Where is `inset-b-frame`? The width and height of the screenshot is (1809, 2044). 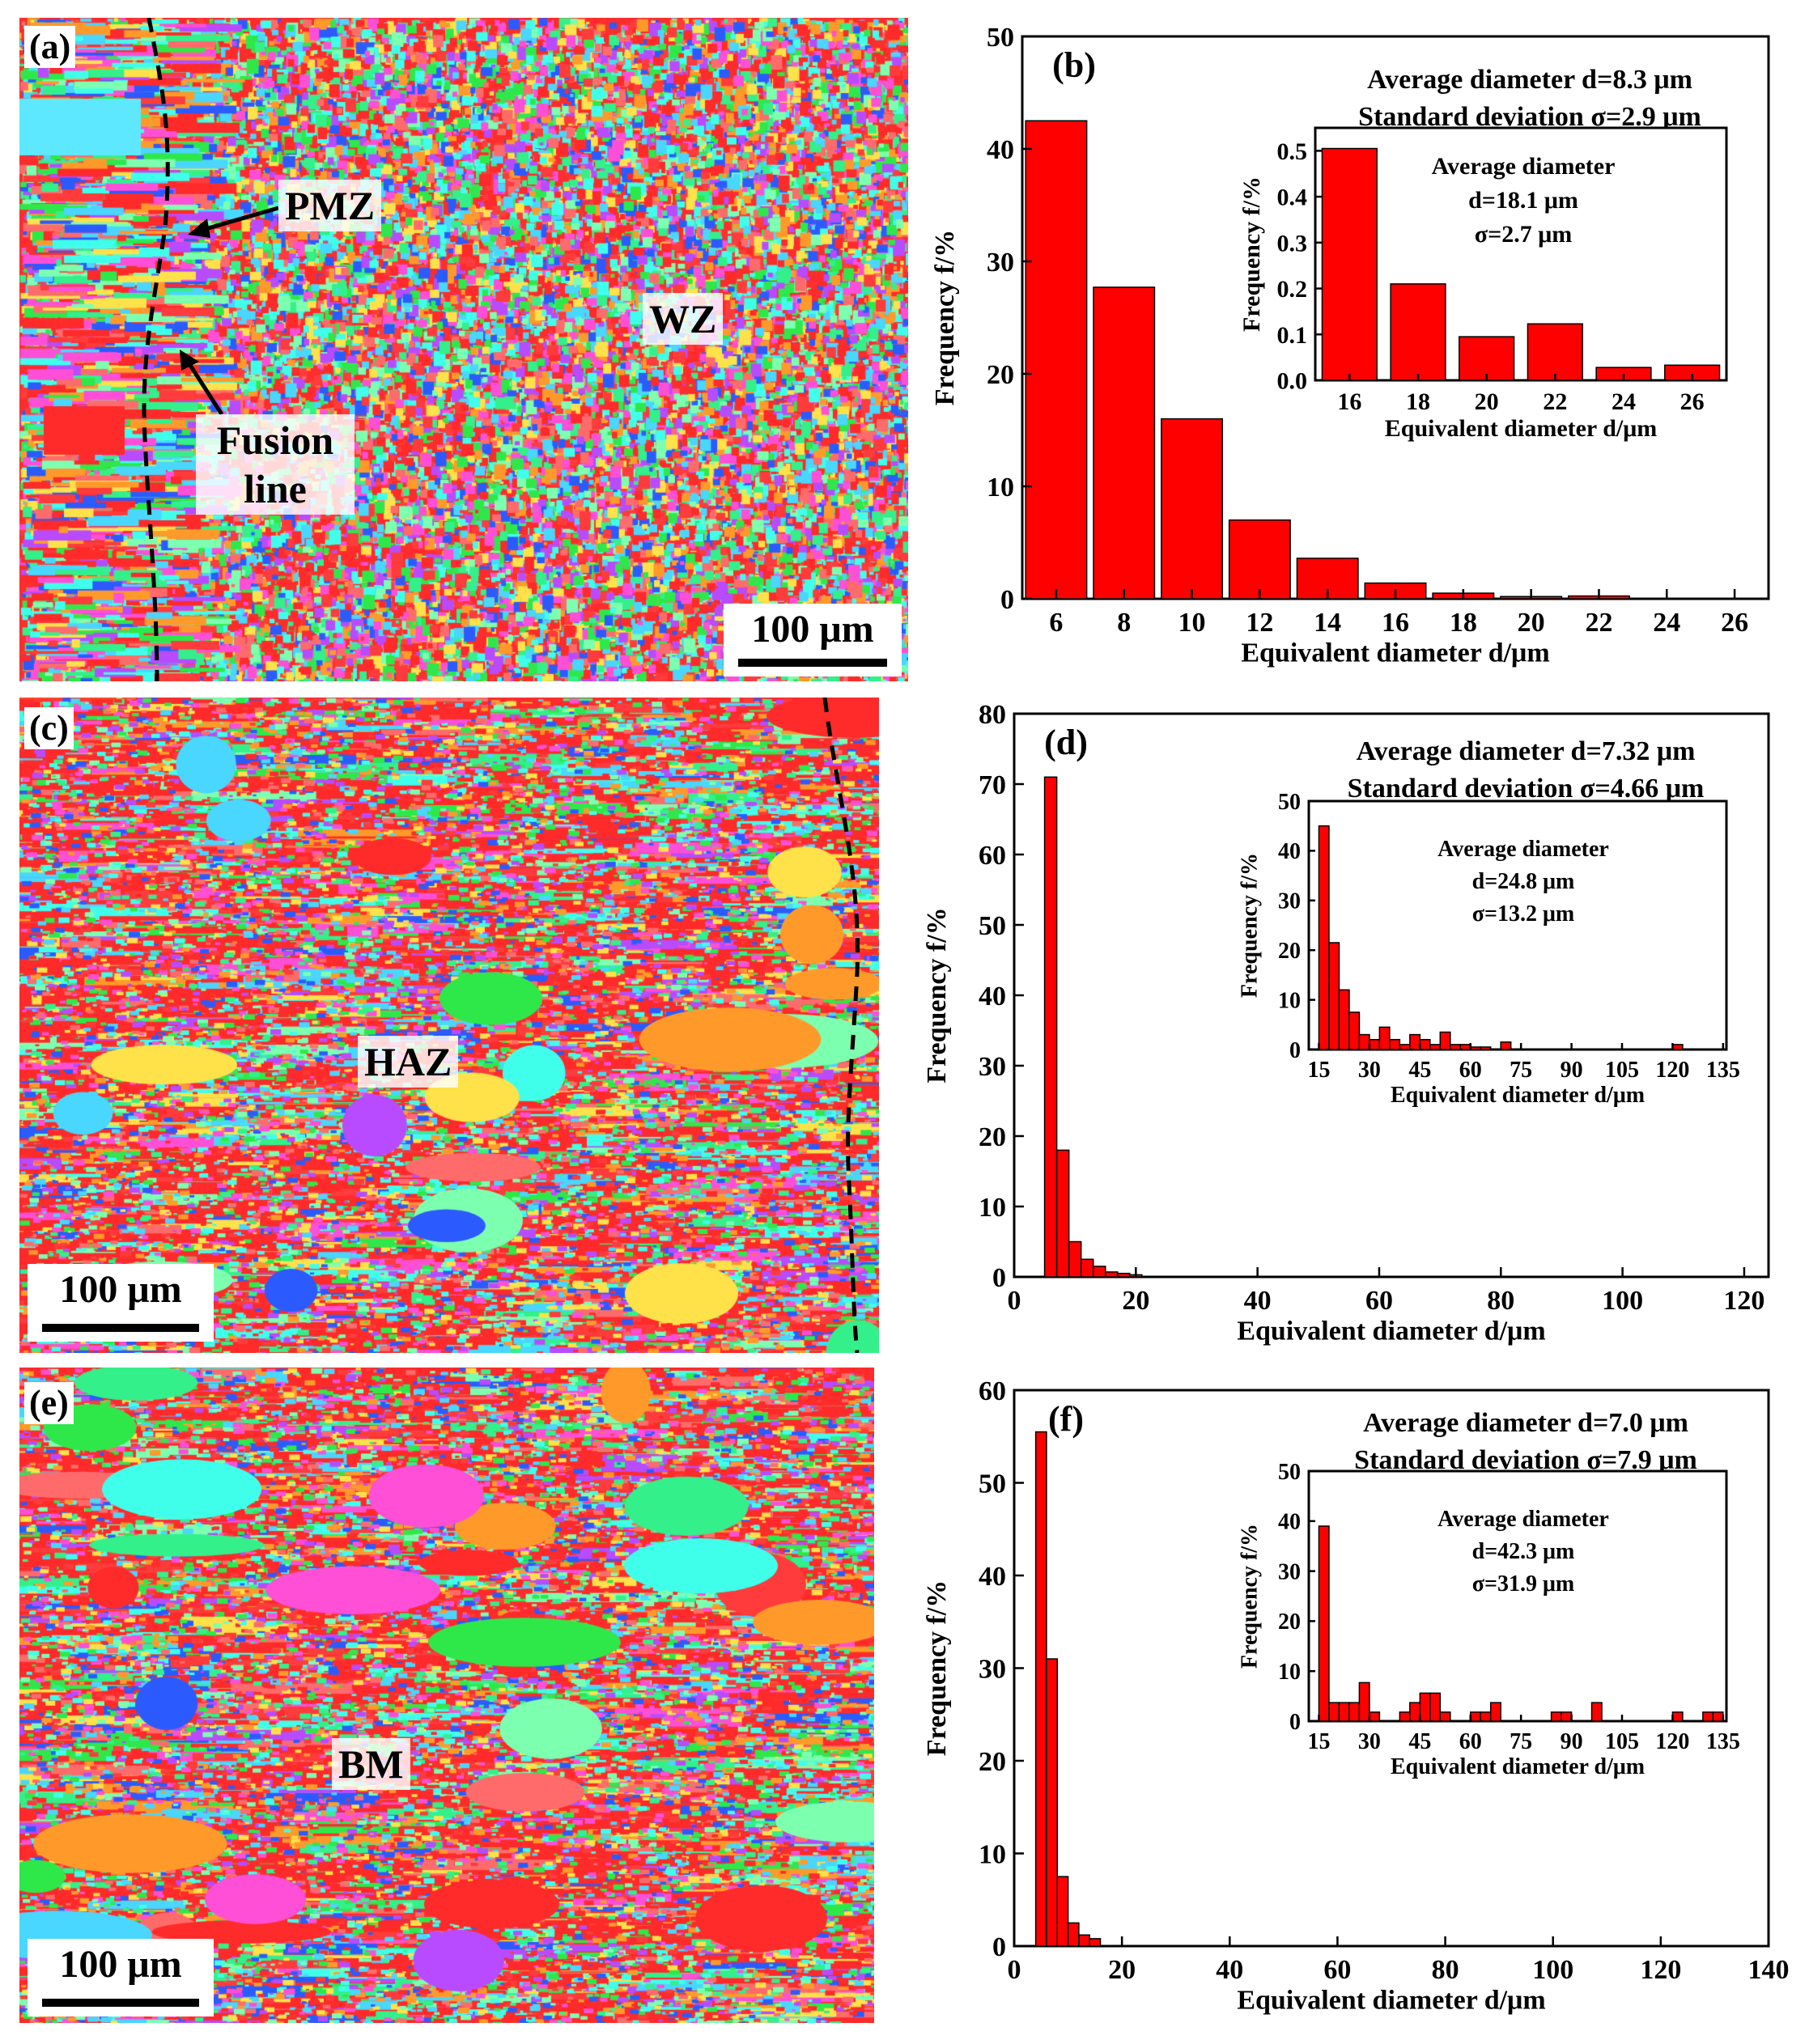 inset-b-frame is located at coordinates (1521, 254).